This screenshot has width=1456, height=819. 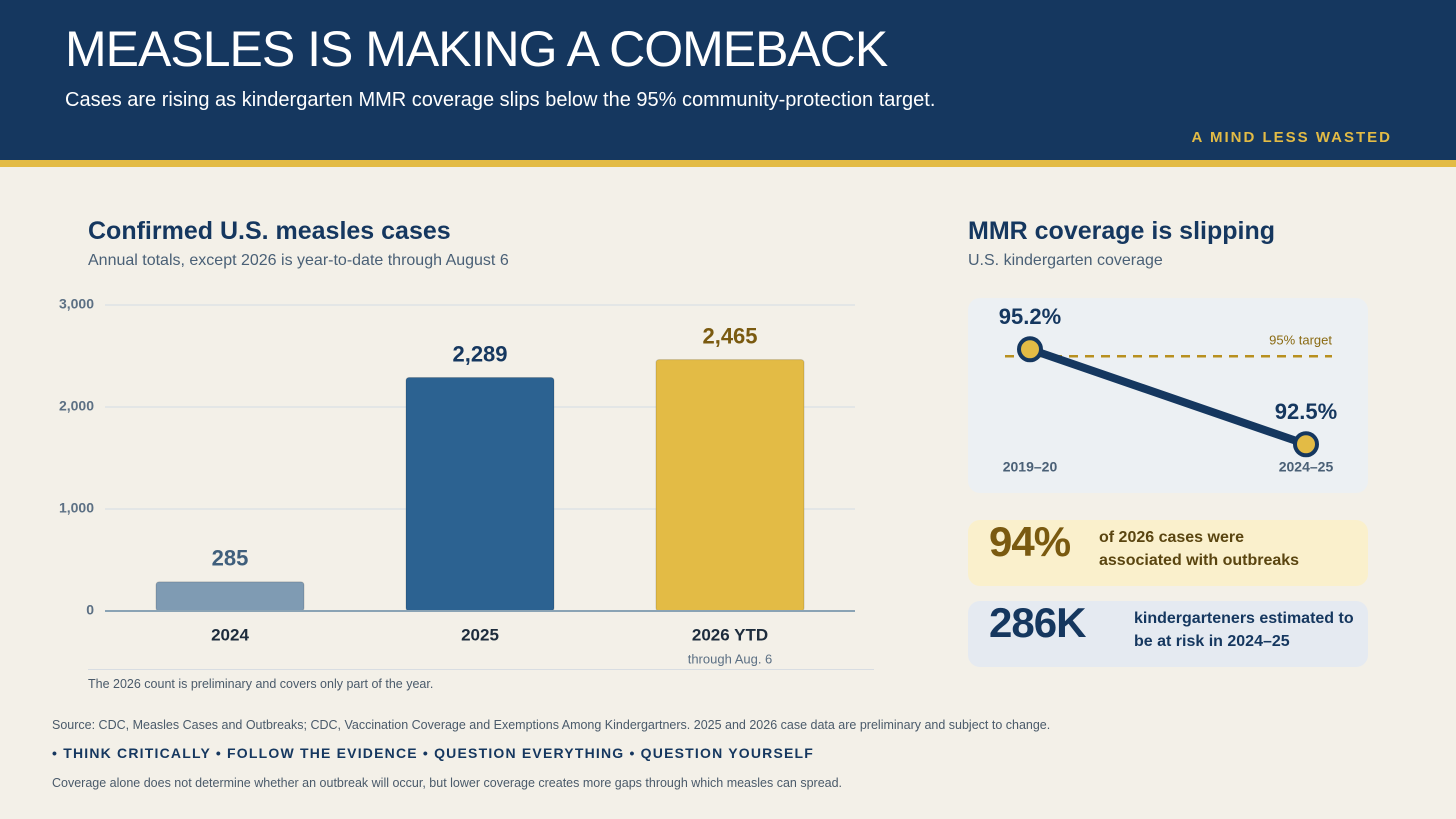 What do you see at coordinates (76, 406) in the screenshot?
I see `y-tick-label: 2,000` at bounding box center [76, 406].